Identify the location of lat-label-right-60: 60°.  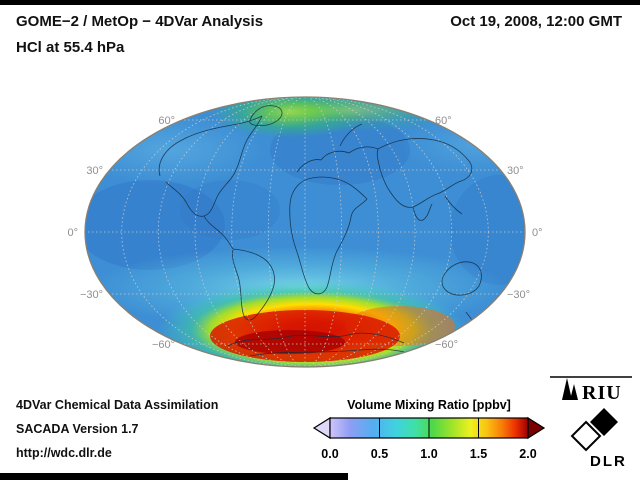
(443, 121).